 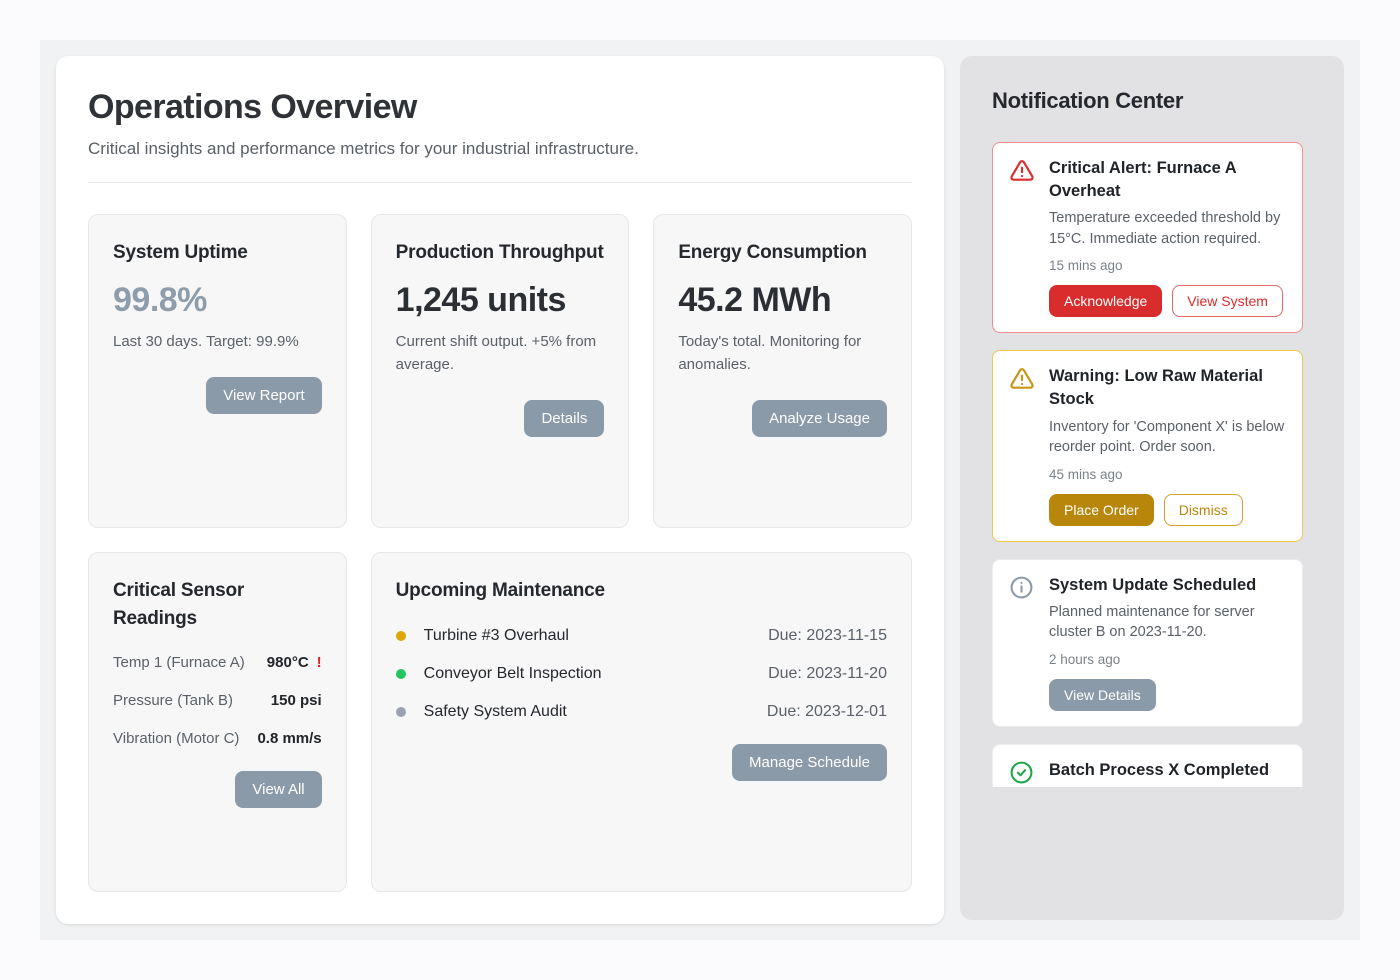 I want to click on notification-success: Batch Process X Completed, so click(x=1147, y=765).